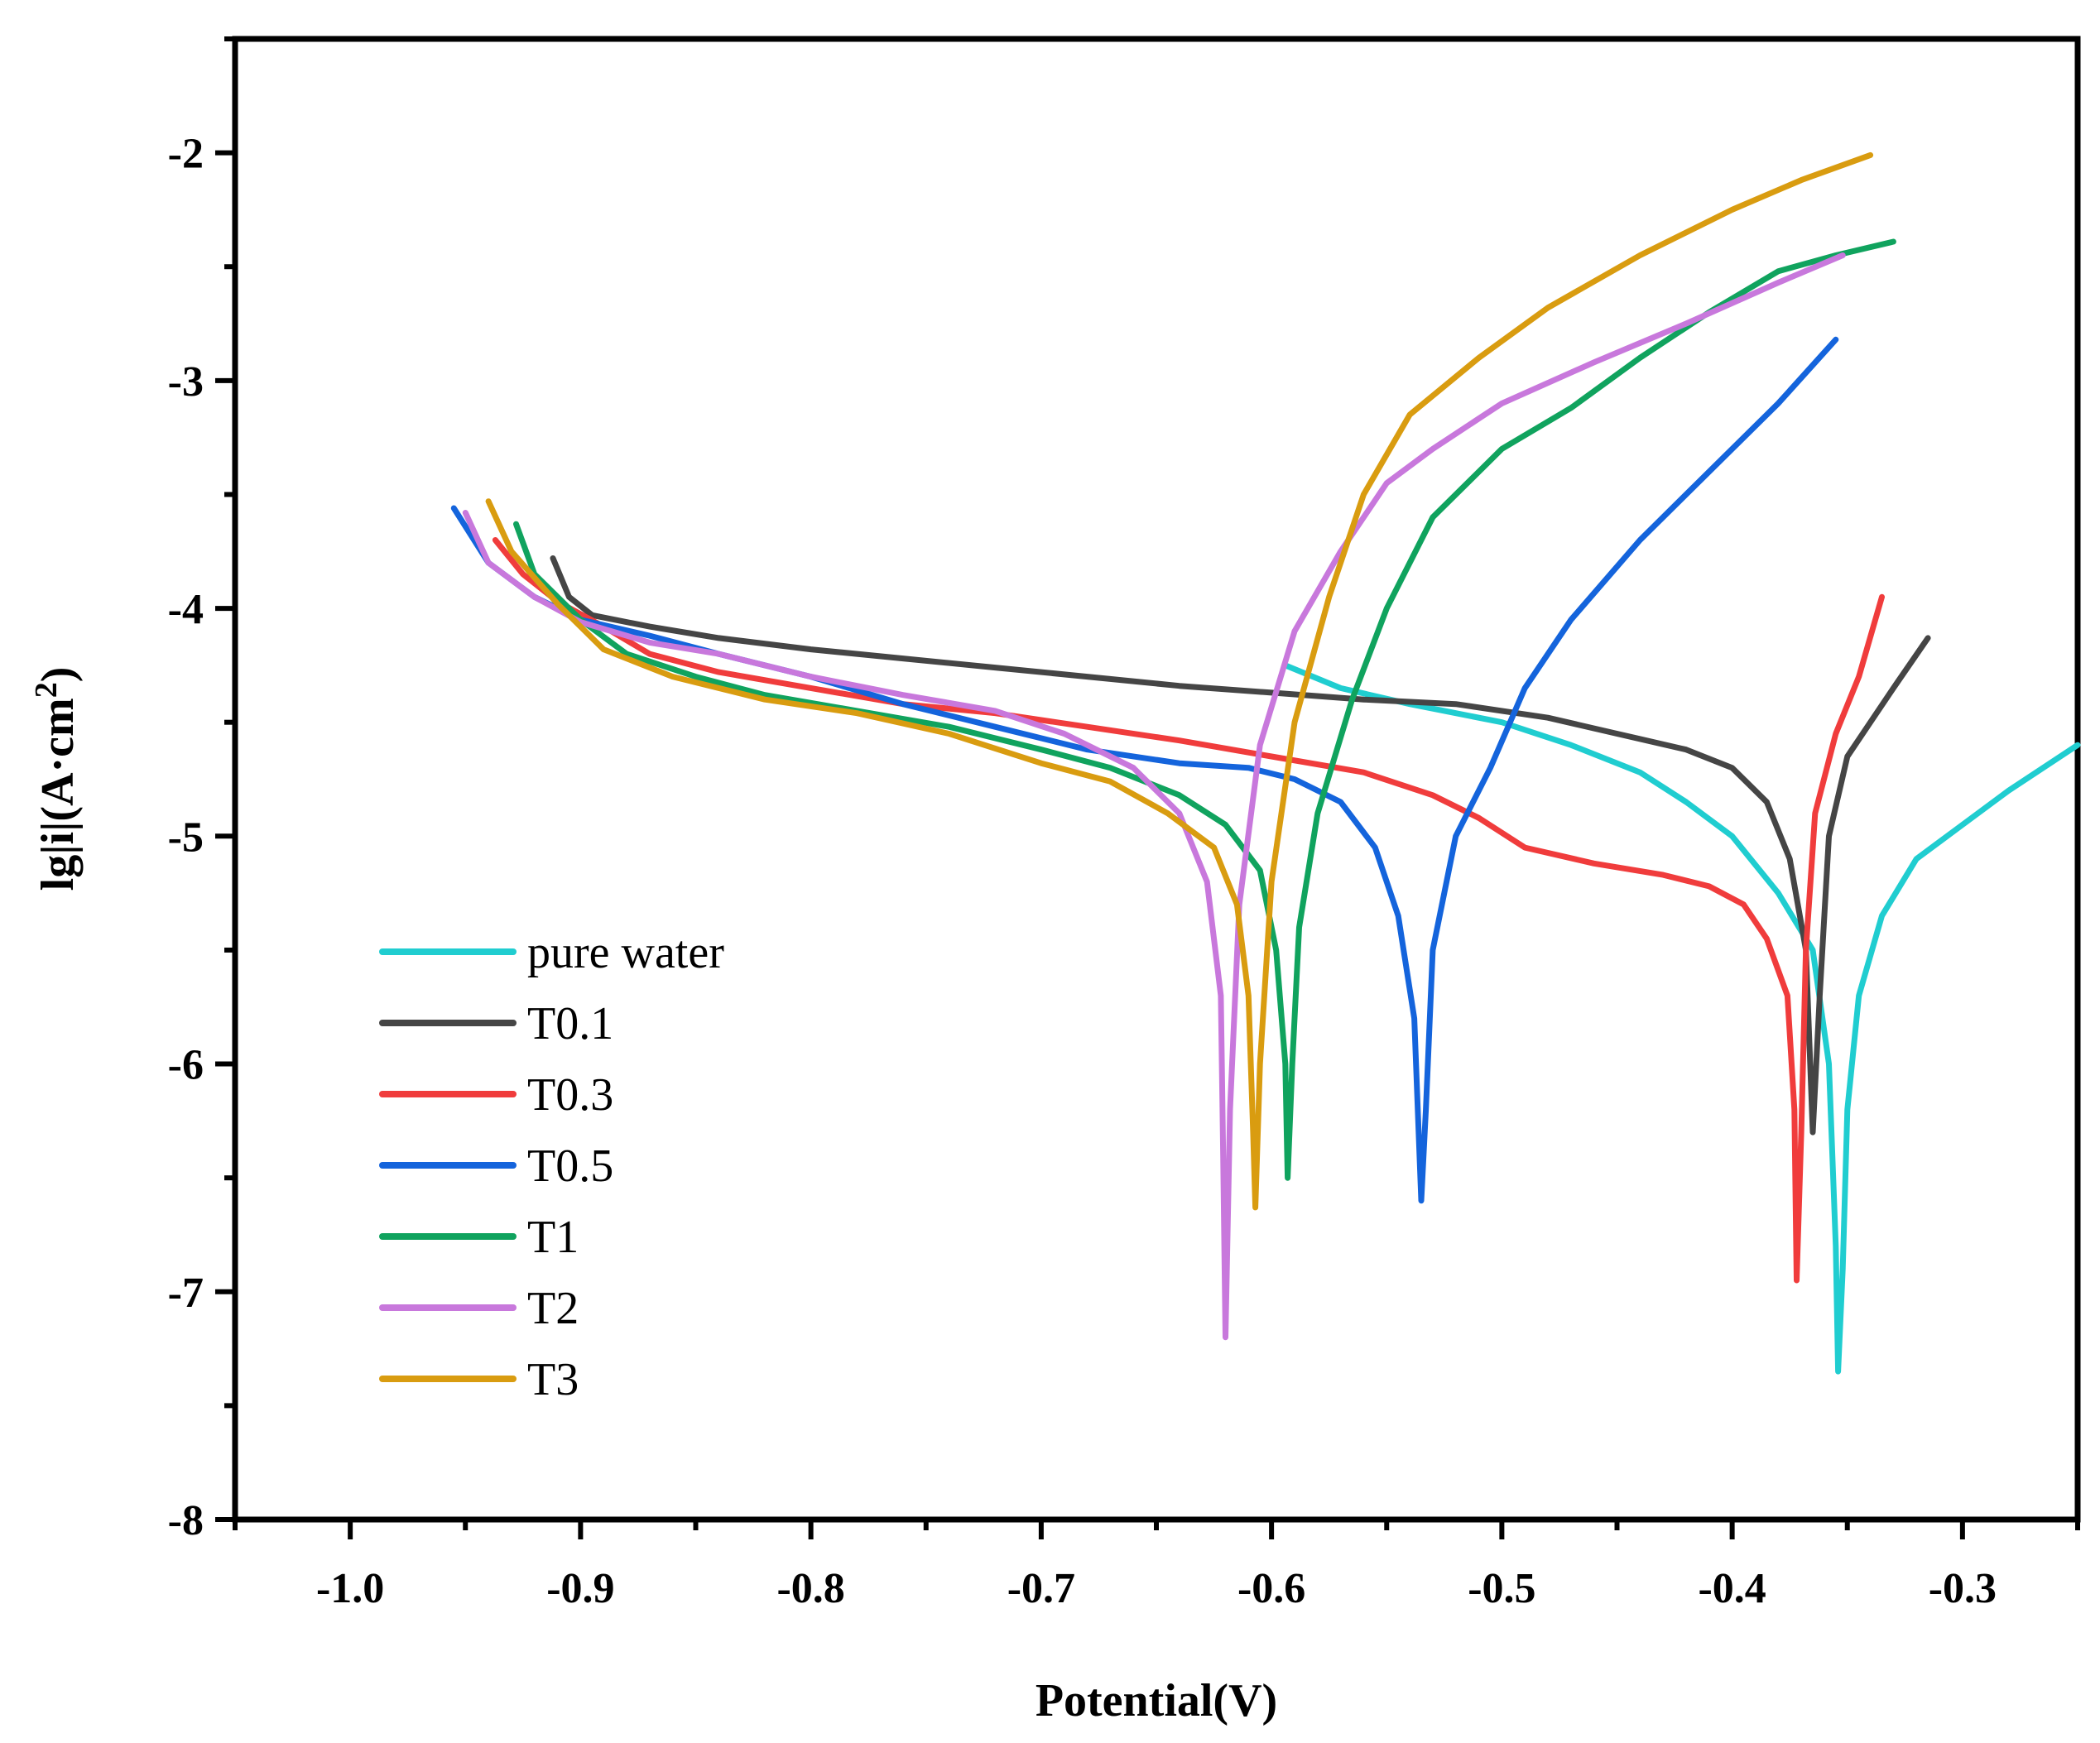 The image size is (2100, 1743). What do you see at coordinates (1963, 1588) in the screenshot?
I see `x-tick-label: -0.3` at bounding box center [1963, 1588].